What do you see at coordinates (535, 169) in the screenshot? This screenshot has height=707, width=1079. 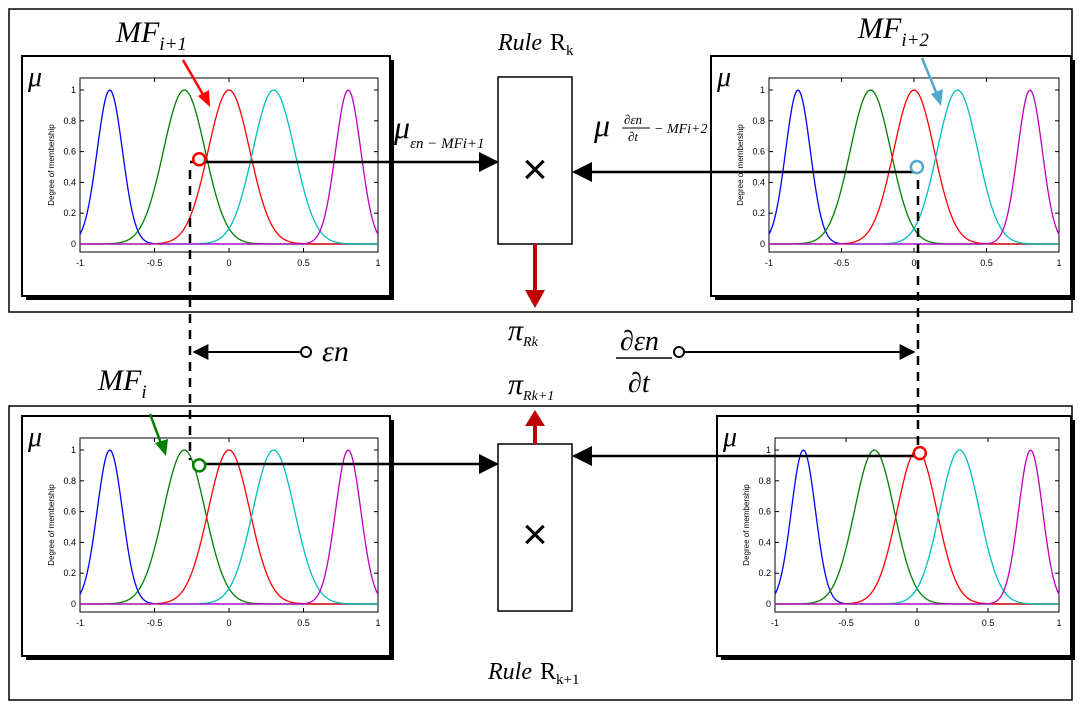 I see `product-symbol-top: ×` at bounding box center [535, 169].